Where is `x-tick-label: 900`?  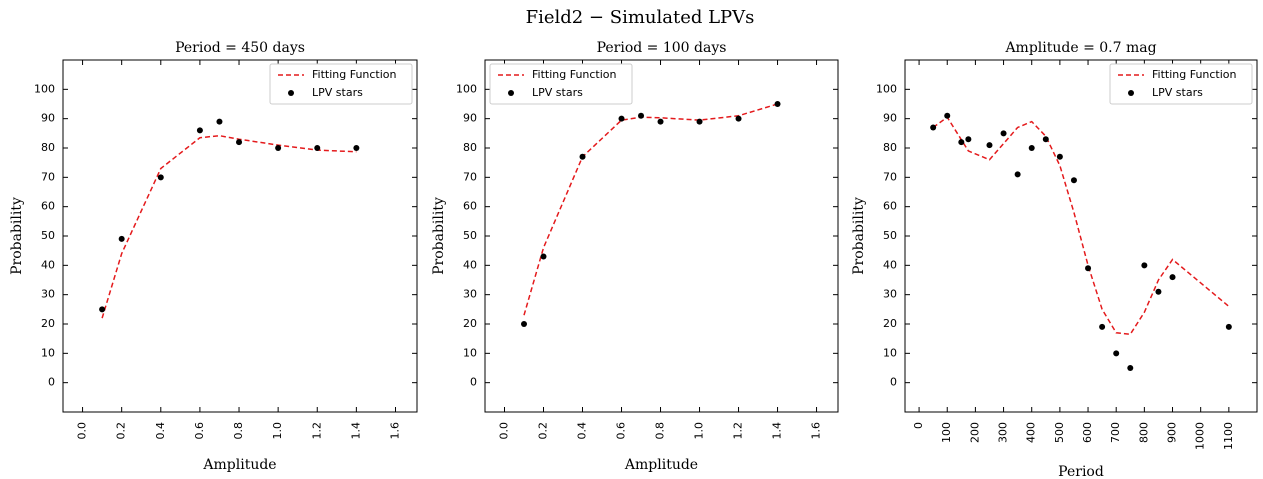
x-tick-label: 900 is located at coordinates (1172, 432).